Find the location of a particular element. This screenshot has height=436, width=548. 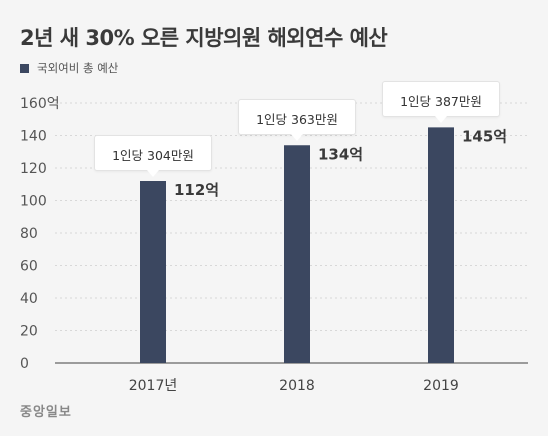

y-tick-label: 120 is located at coordinates (33, 169).